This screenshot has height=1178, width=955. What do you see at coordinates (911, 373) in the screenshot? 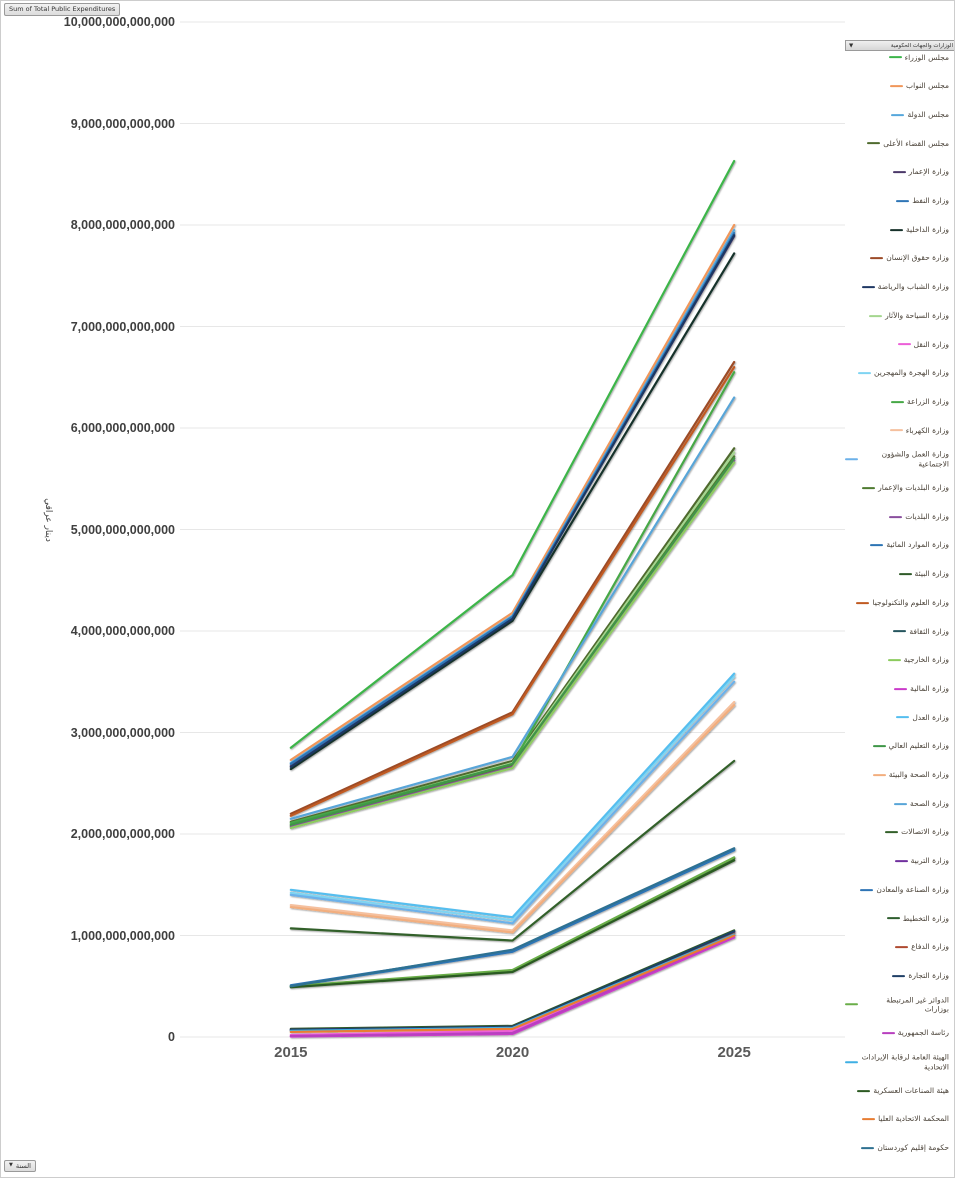
I see `legend-item-label: وزارة الهجرة والمهجرين` at bounding box center [911, 373].